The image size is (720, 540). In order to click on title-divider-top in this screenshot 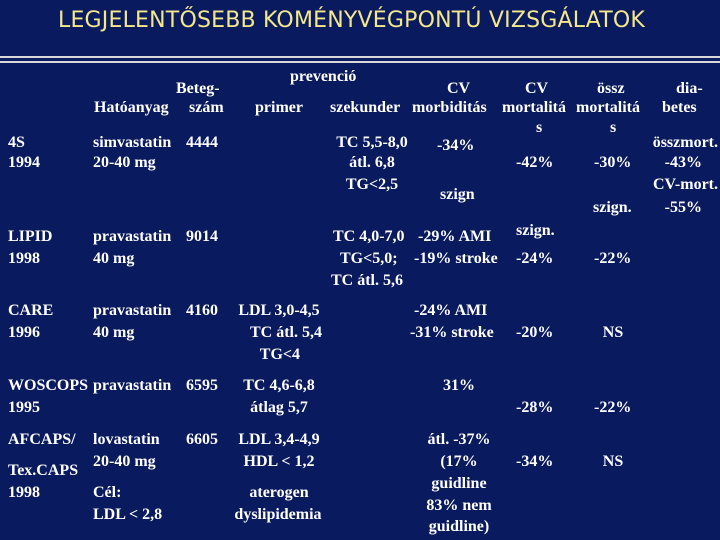, I will do `click(360, 57)`.